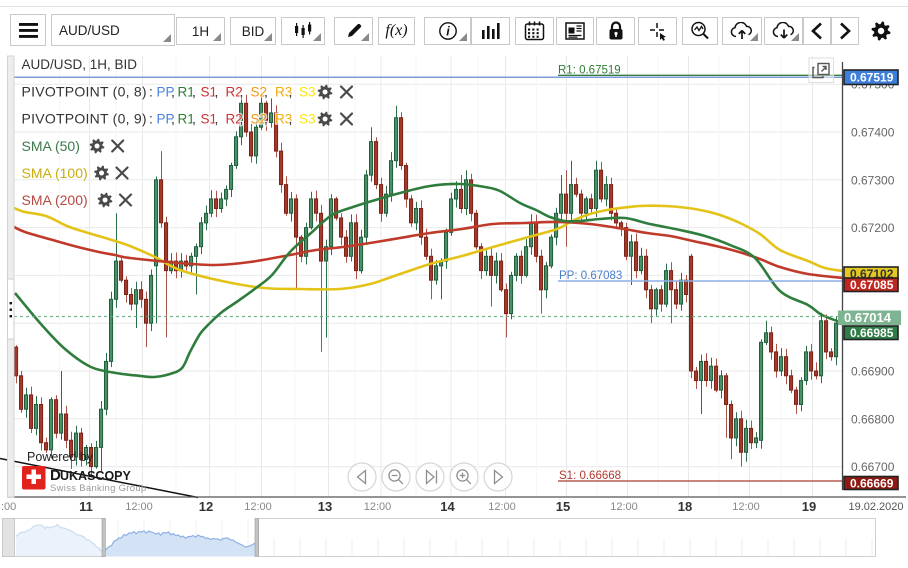  I want to click on svg-text: :00, so click(8, 507).